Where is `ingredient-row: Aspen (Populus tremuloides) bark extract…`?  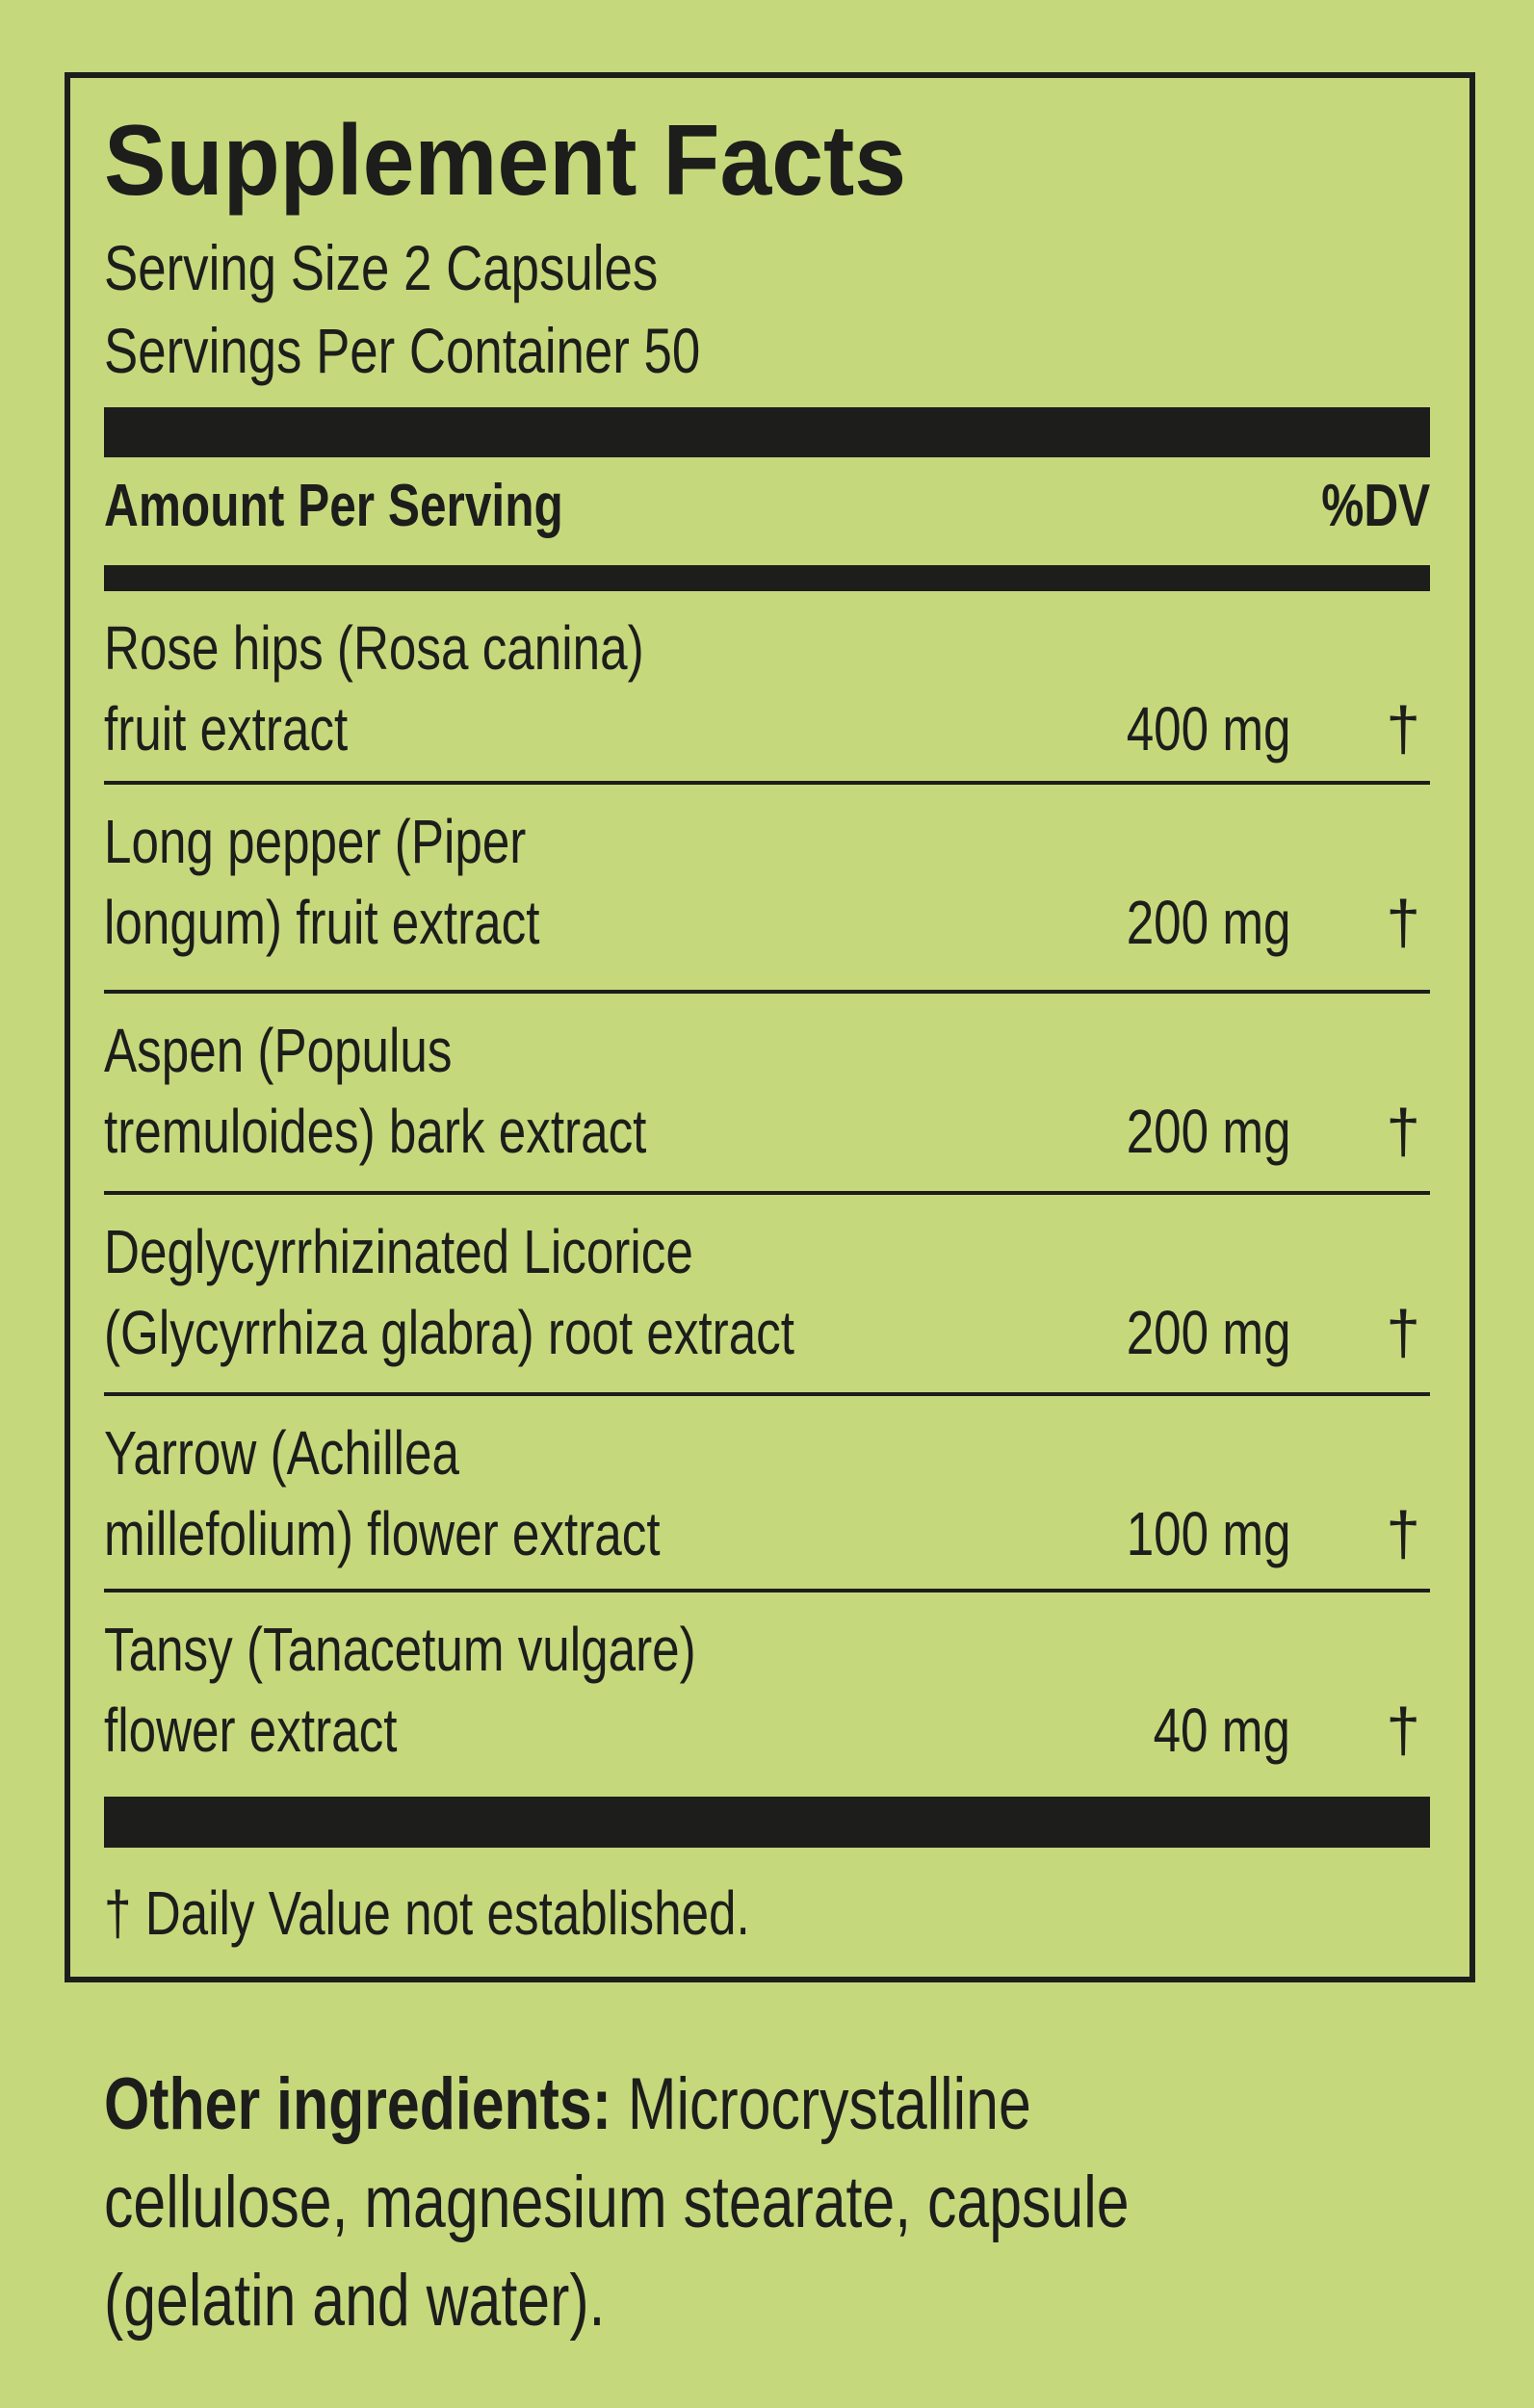
ingredient-row: Aspen (Populus tremuloides) bark extract… is located at coordinates (767, 1094).